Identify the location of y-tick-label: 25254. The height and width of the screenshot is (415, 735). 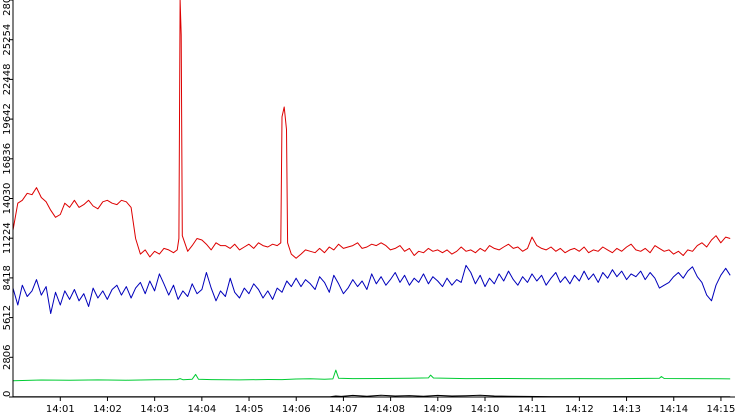
(7, 40).